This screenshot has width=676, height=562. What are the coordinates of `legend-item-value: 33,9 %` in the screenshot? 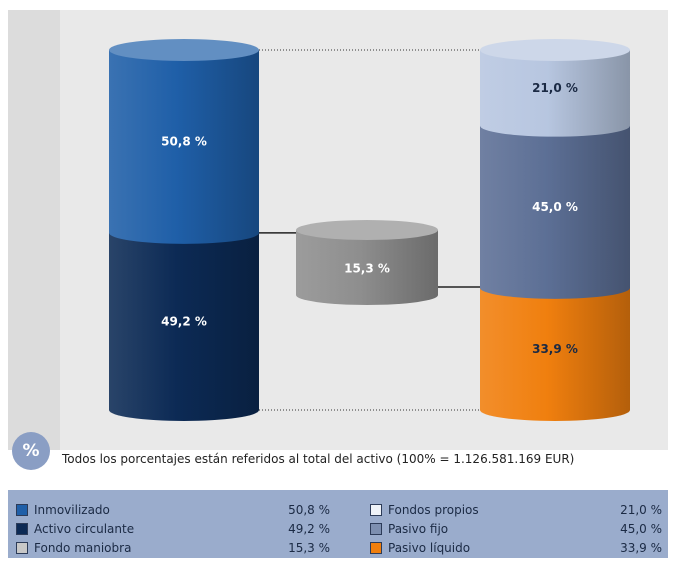 It's located at (641, 548).